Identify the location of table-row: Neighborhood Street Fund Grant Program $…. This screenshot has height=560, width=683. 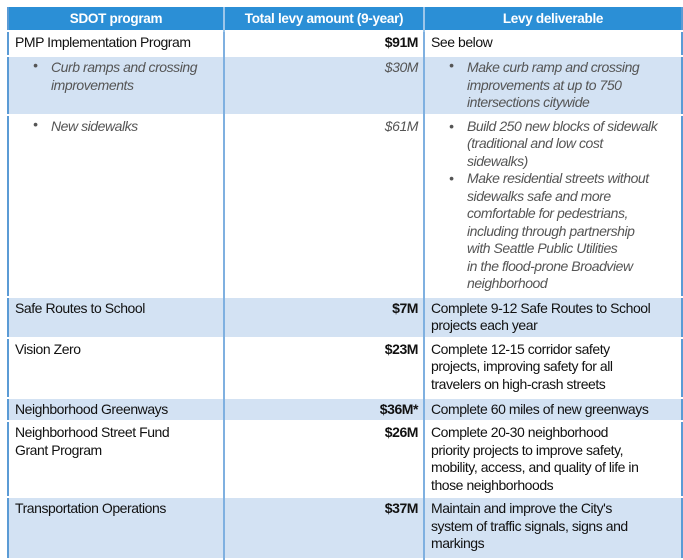
(345, 459).